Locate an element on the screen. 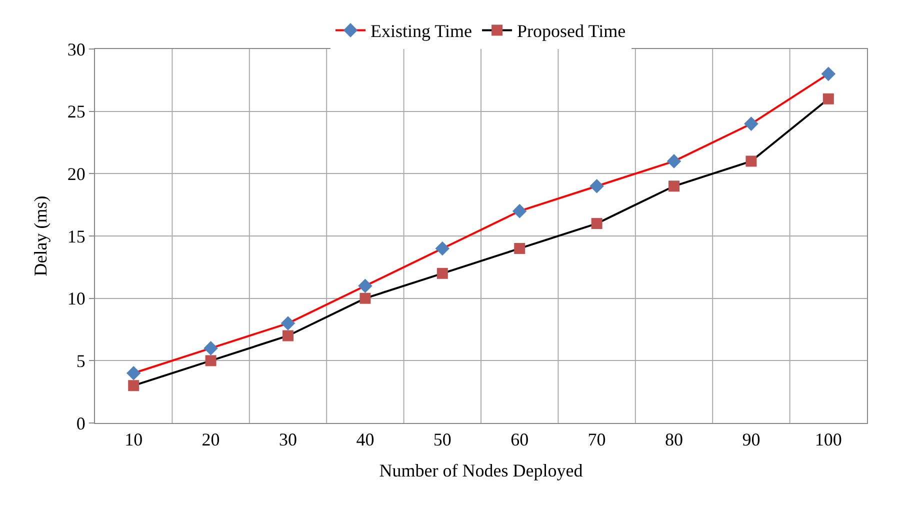 The image size is (897, 508). legend-label: Proposed Time is located at coordinates (571, 31).